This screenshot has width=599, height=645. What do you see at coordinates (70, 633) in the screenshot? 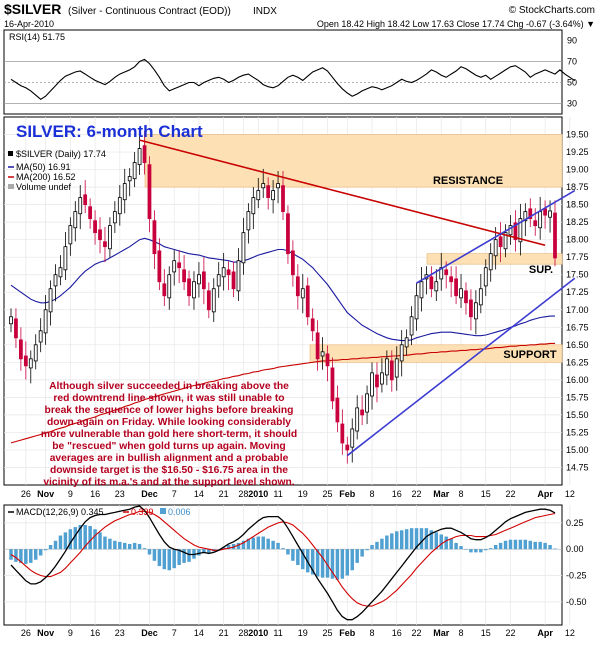
I see `macd-x-tick-label: 9` at bounding box center [70, 633].